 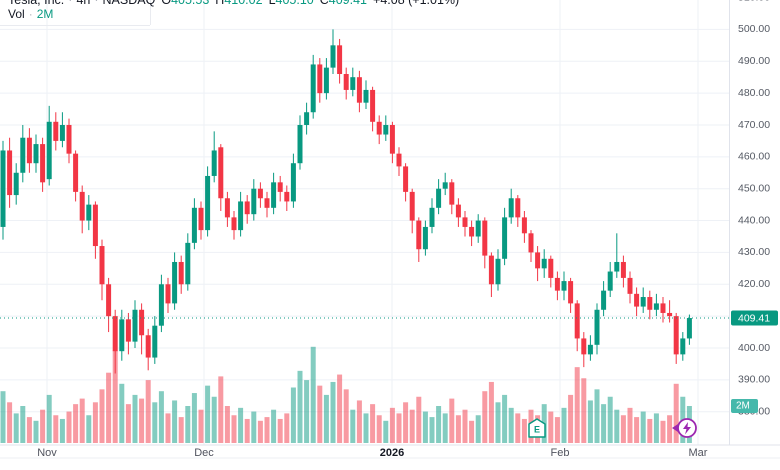 What do you see at coordinates (684, 428) in the screenshot?
I see `flash-marker-icon` at bounding box center [684, 428].